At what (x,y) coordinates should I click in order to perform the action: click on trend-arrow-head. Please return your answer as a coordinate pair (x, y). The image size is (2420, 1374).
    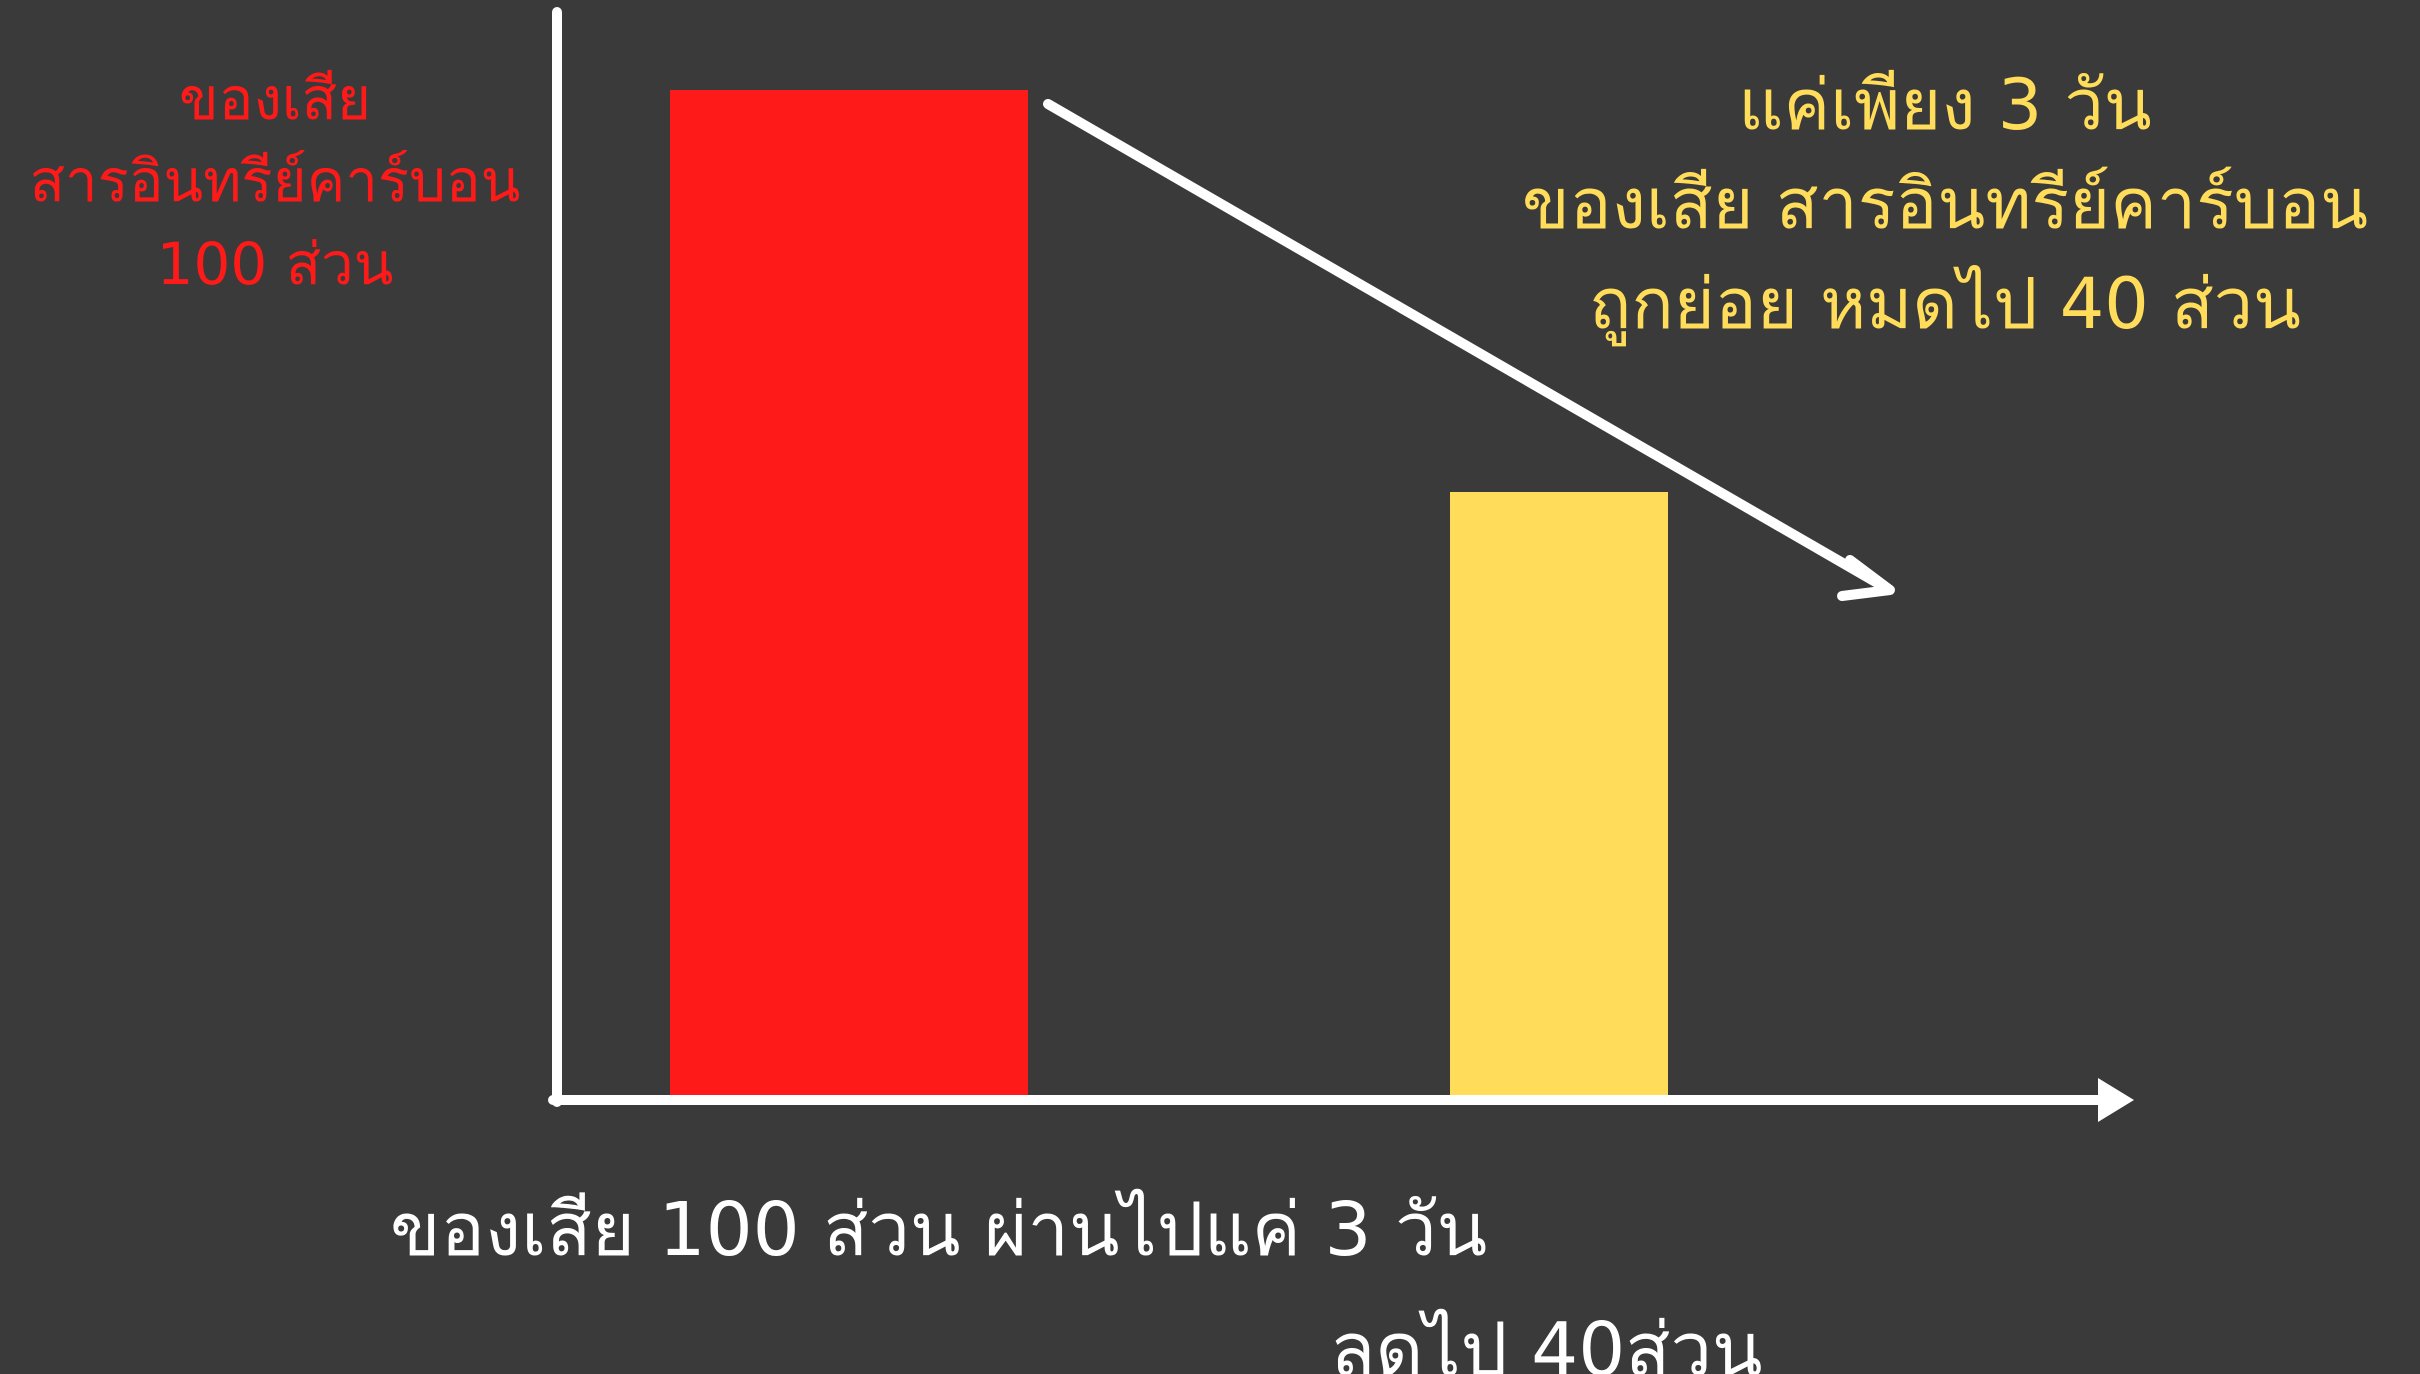
    Looking at the image, I should click on (1866, 578).